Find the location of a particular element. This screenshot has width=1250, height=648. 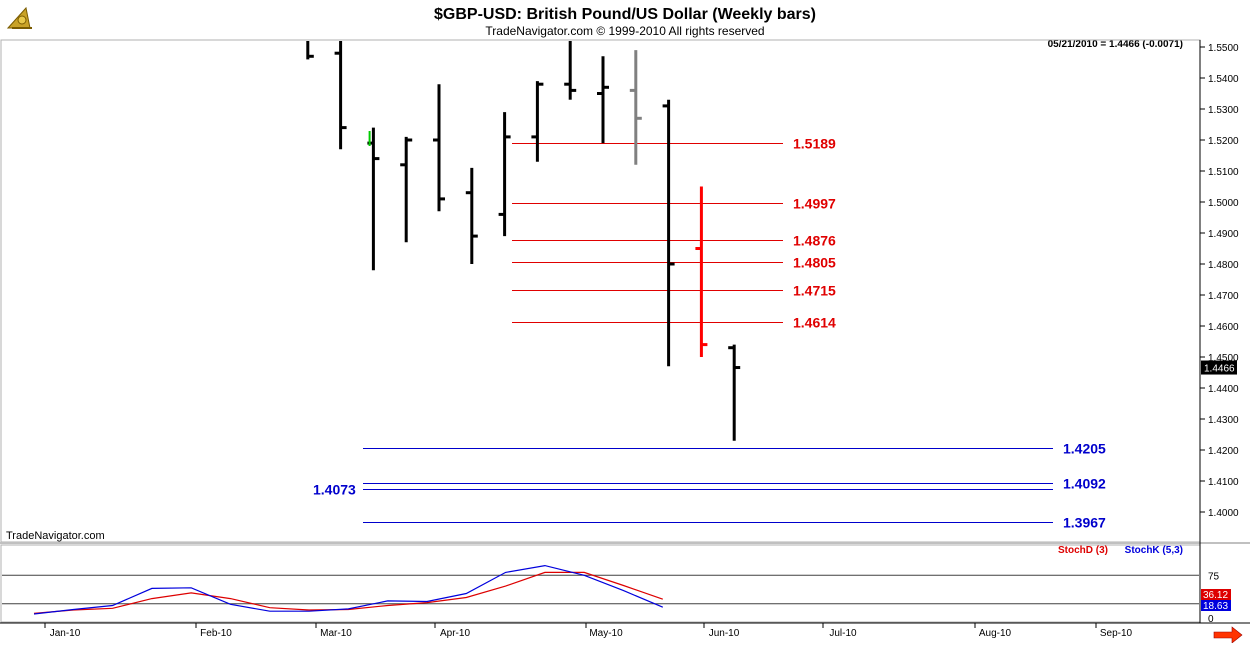

level-label-1: 1.5189 is located at coordinates (814, 144).